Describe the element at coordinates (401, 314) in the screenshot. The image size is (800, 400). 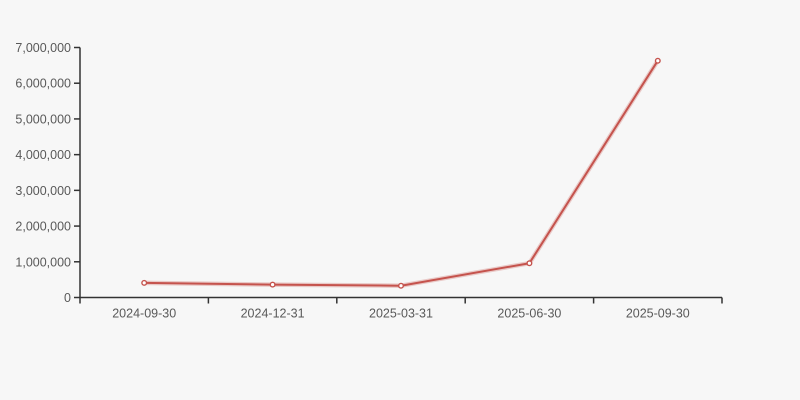
I see `x-axis-tick-label: 2025-03-31` at that location.